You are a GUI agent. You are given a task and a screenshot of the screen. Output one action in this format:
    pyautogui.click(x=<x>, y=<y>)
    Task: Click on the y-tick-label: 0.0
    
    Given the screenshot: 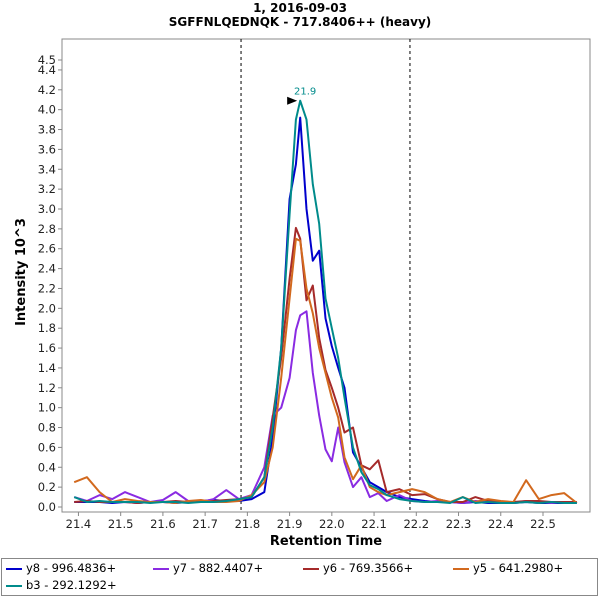 What is the action you would take?
    pyautogui.click(x=47, y=507)
    